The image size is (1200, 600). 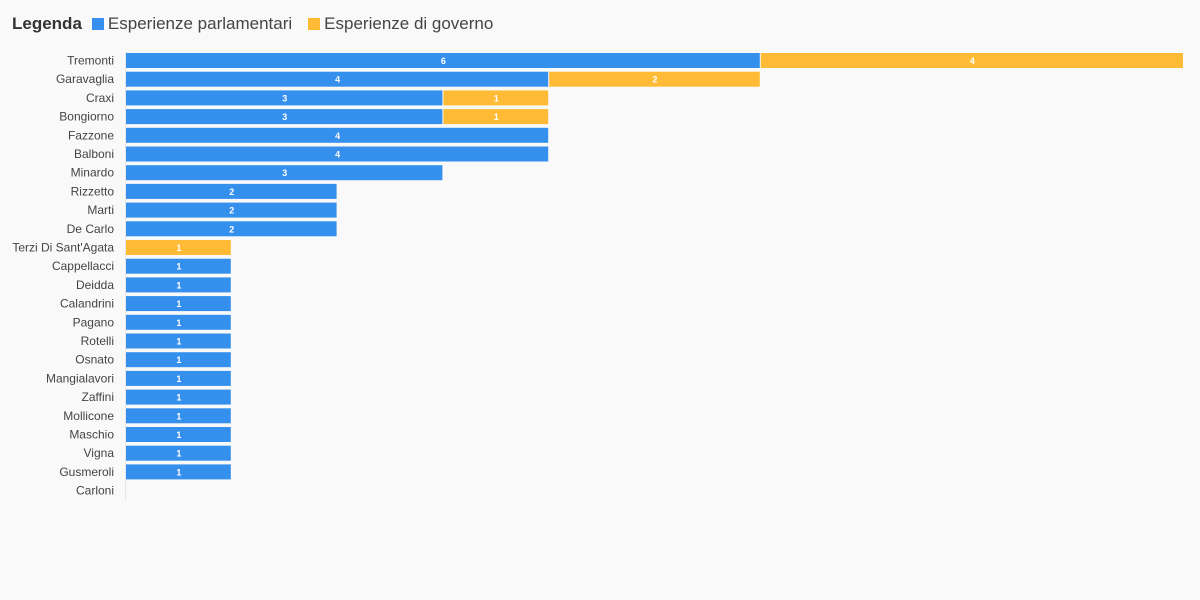 I want to click on legend-swatch-governo, so click(x=314, y=24).